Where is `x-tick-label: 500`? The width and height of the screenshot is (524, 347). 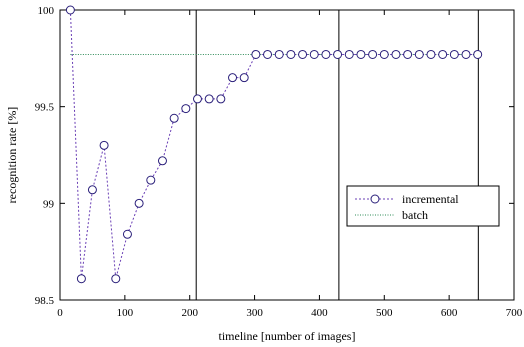 x-tick-label: 500 is located at coordinates (384, 313).